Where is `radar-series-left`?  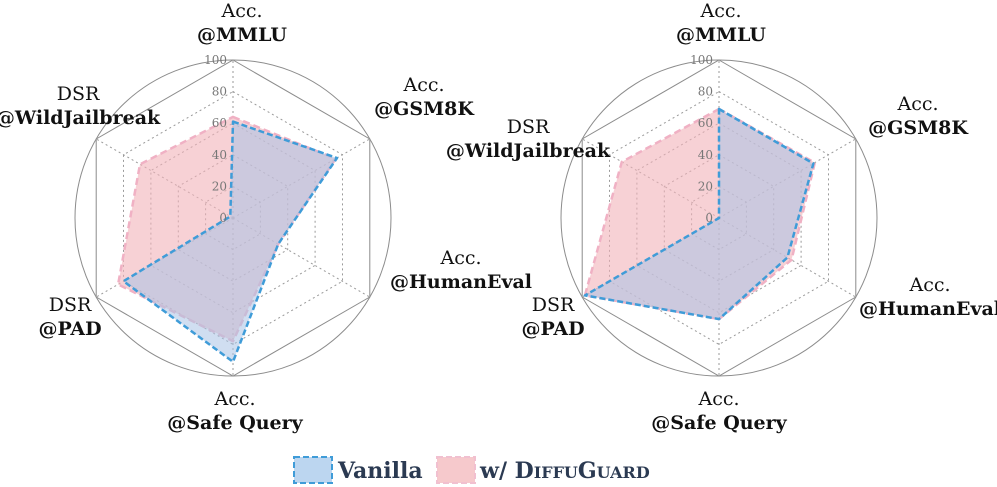
radar-series-left is located at coordinates (227, 239).